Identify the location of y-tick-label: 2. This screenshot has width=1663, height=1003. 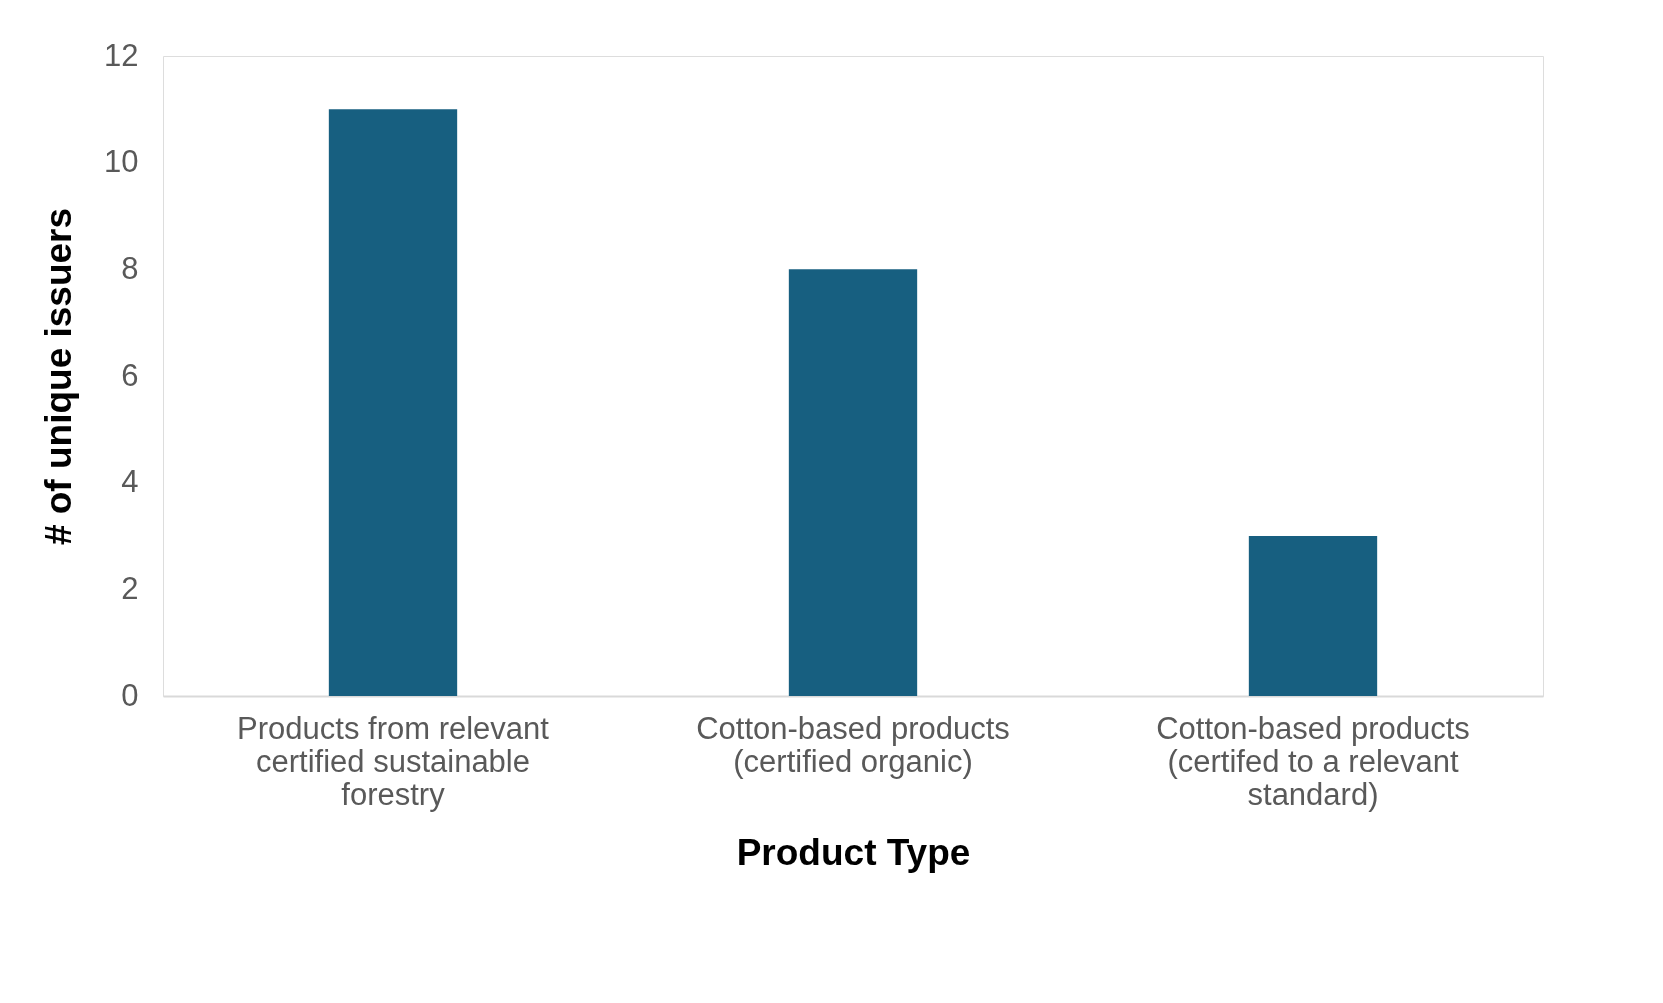
(130, 588).